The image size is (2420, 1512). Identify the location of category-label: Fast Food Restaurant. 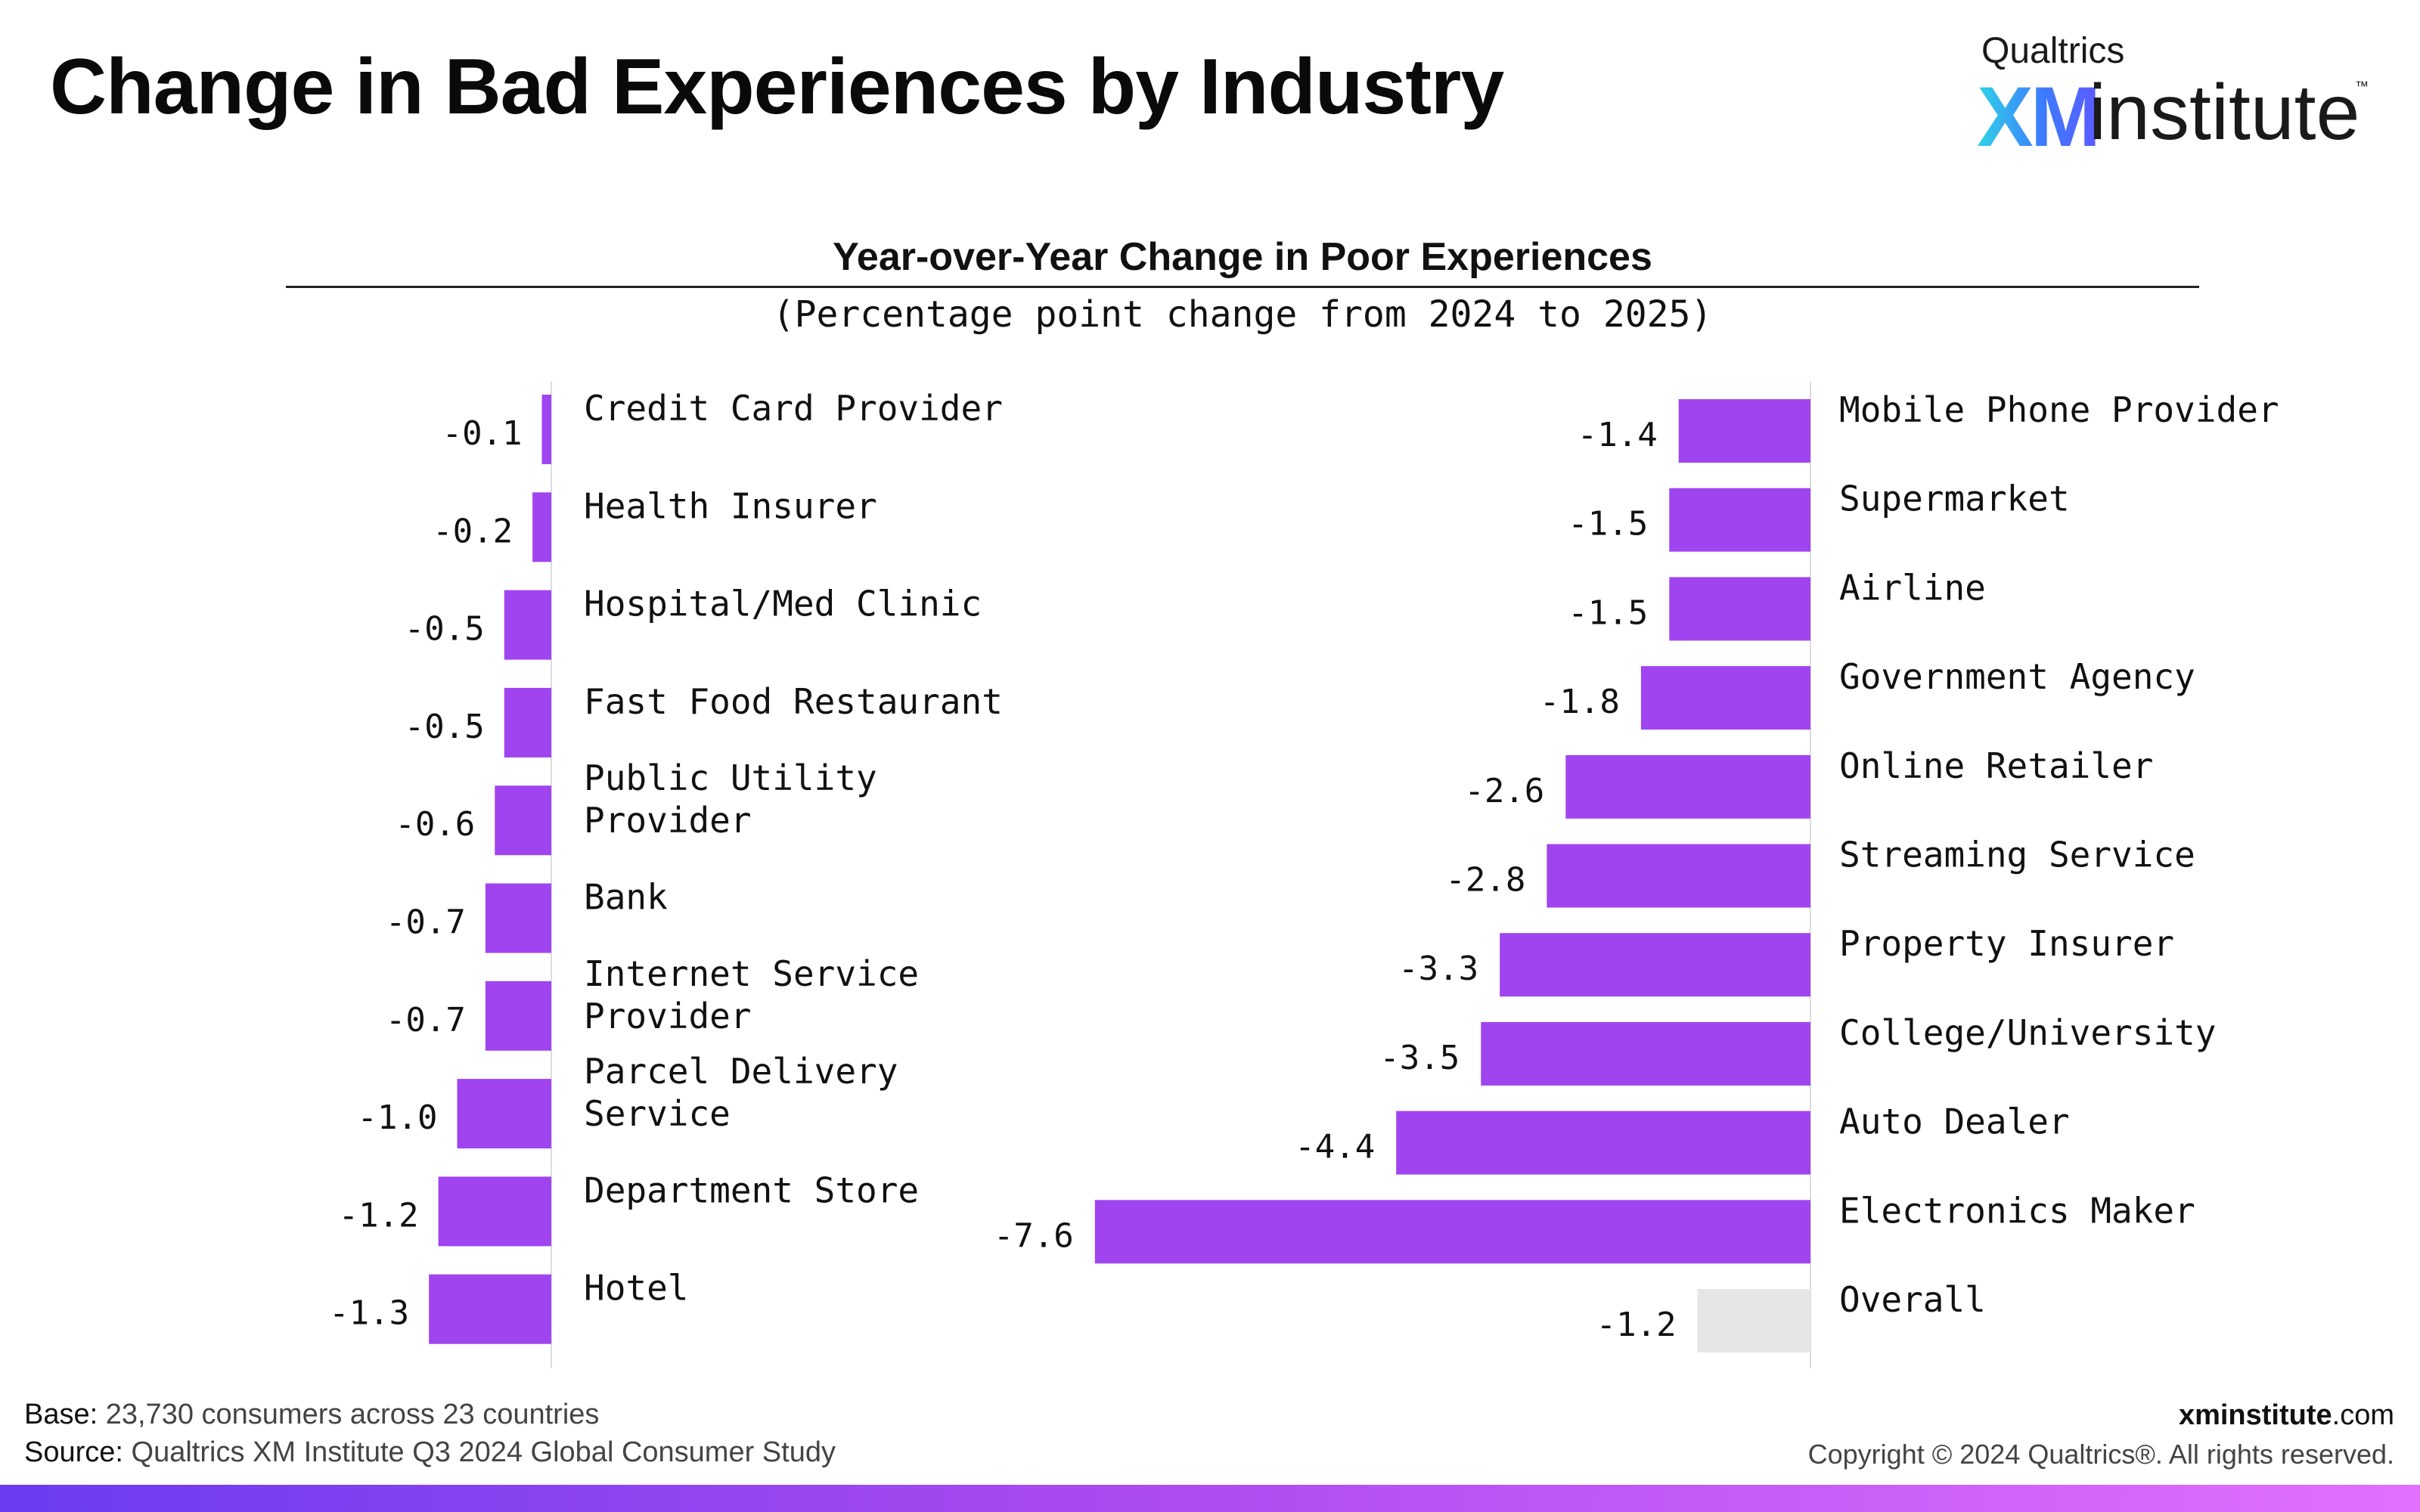
(794, 701).